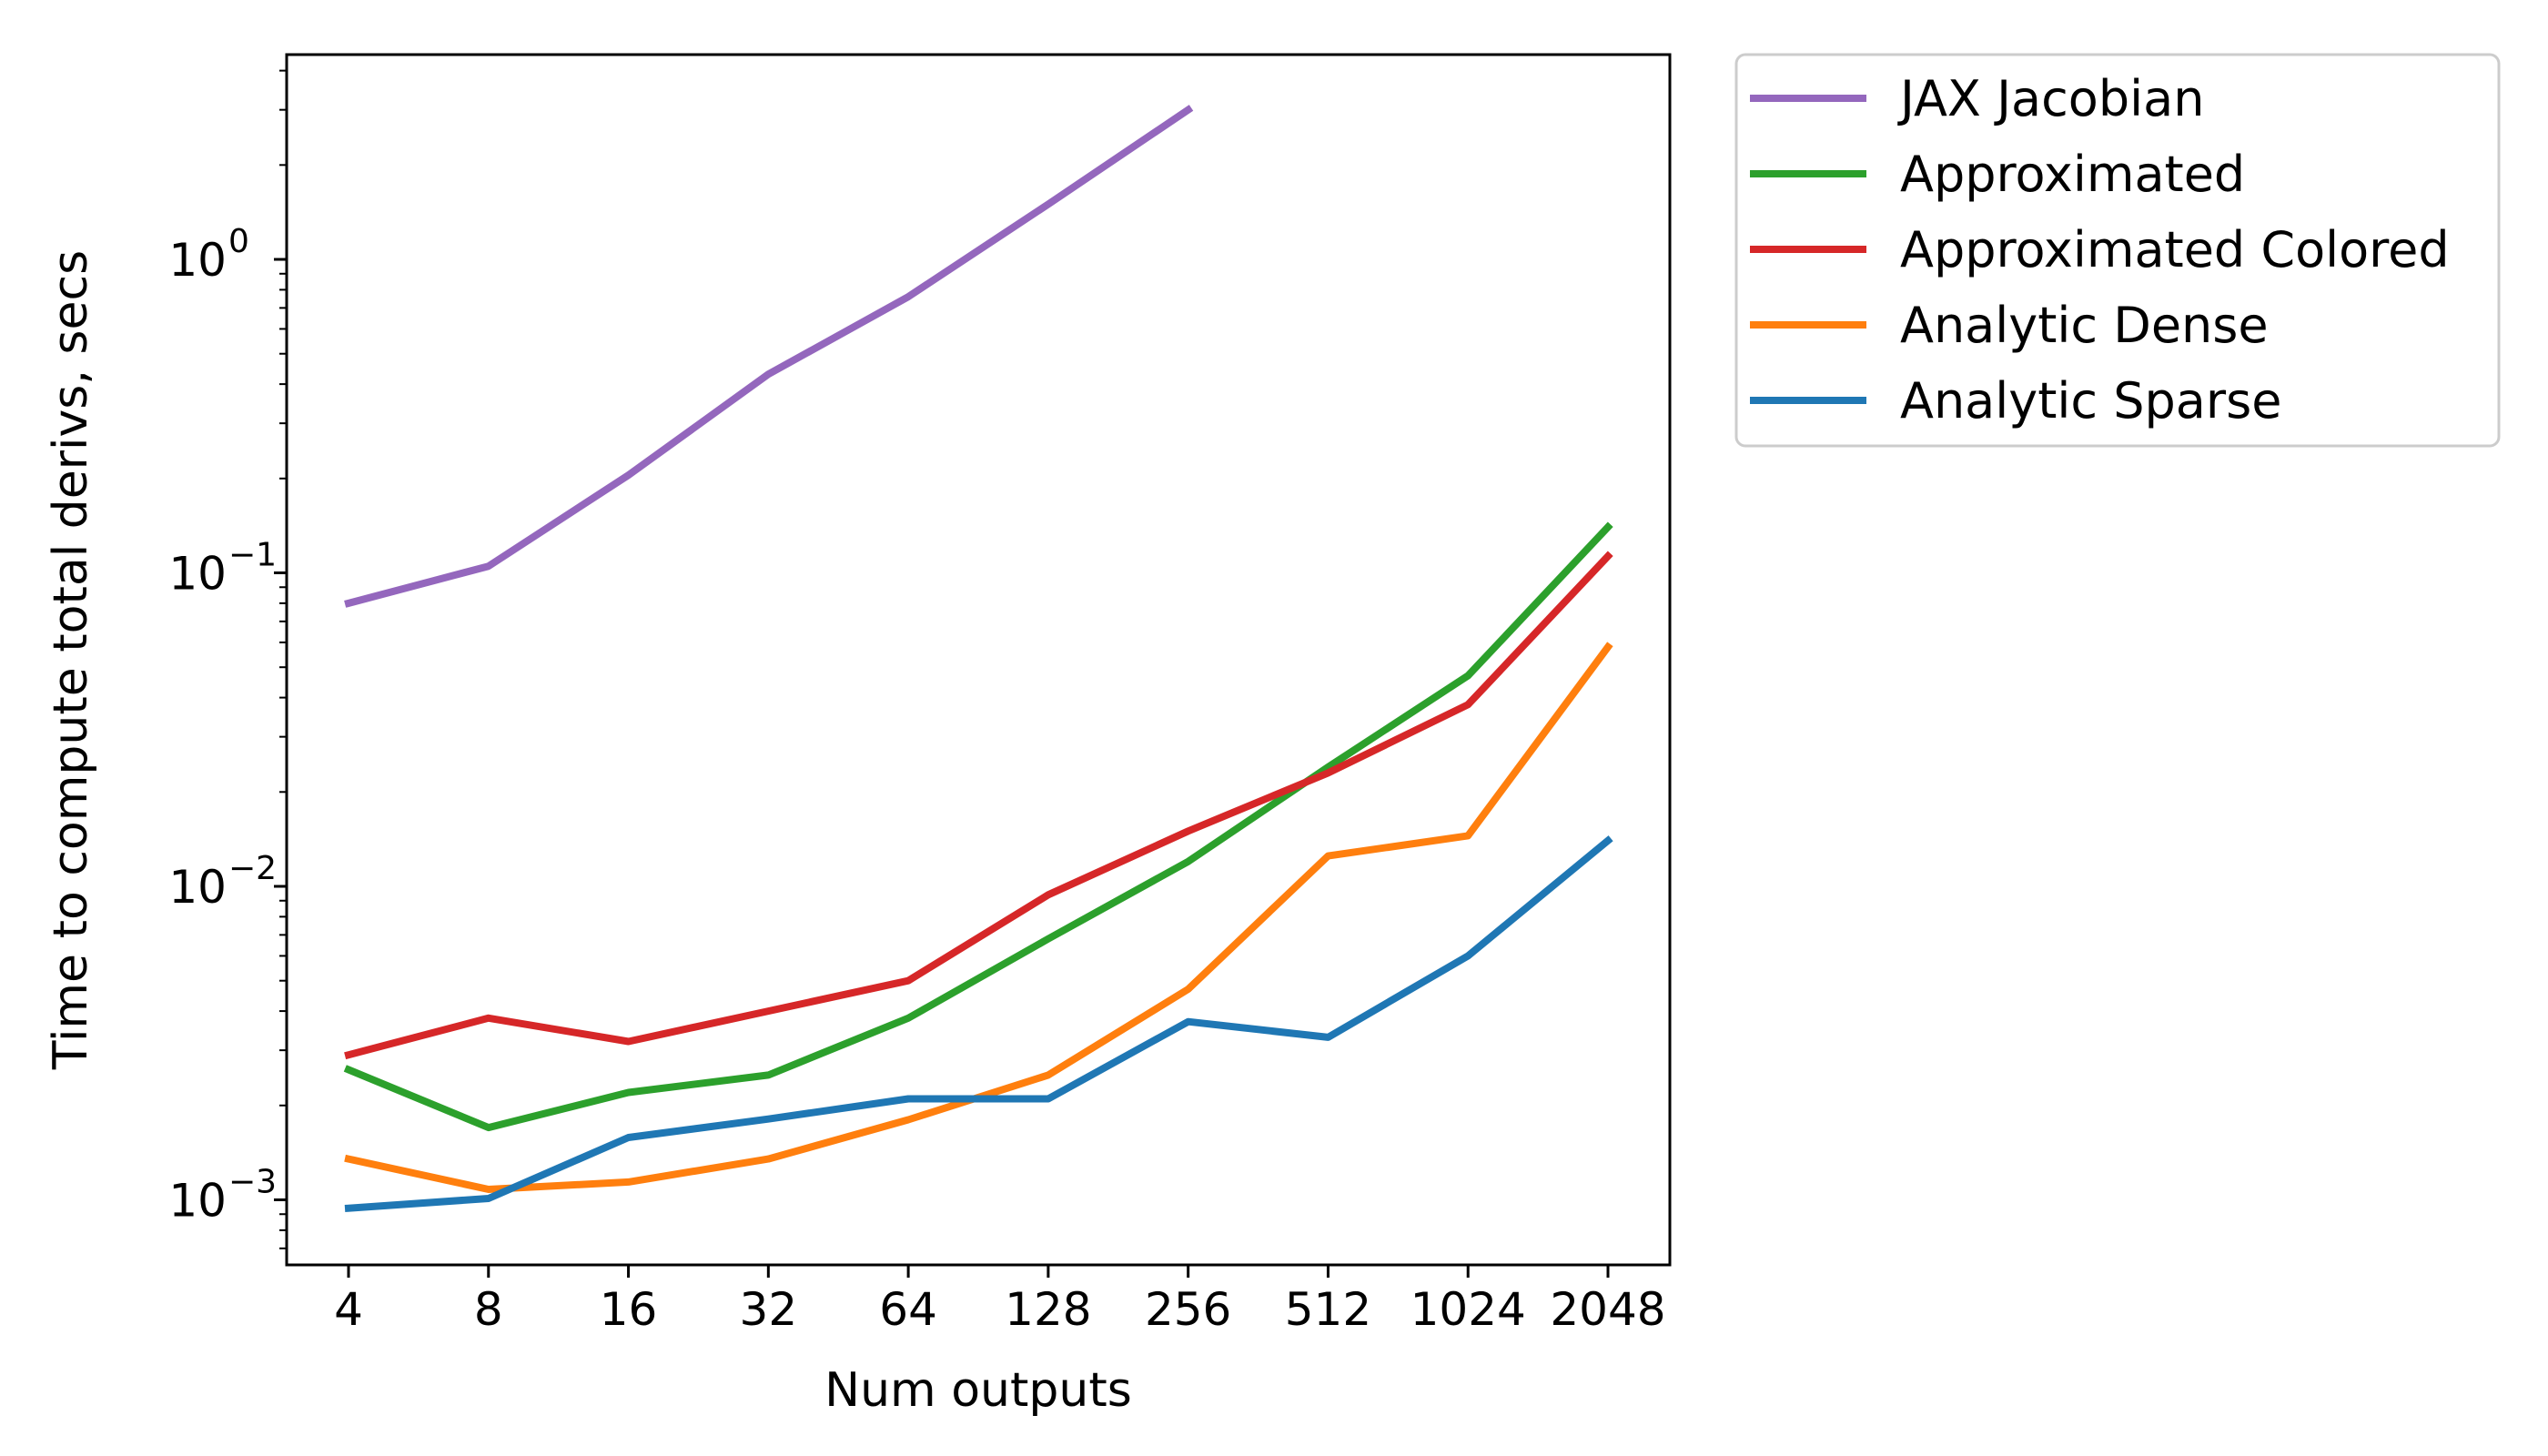 This screenshot has width=2548, height=1456. Describe the element at coordinates (769, 357) in the screenshot. I see `series-line-jax-jacobian` at that location.